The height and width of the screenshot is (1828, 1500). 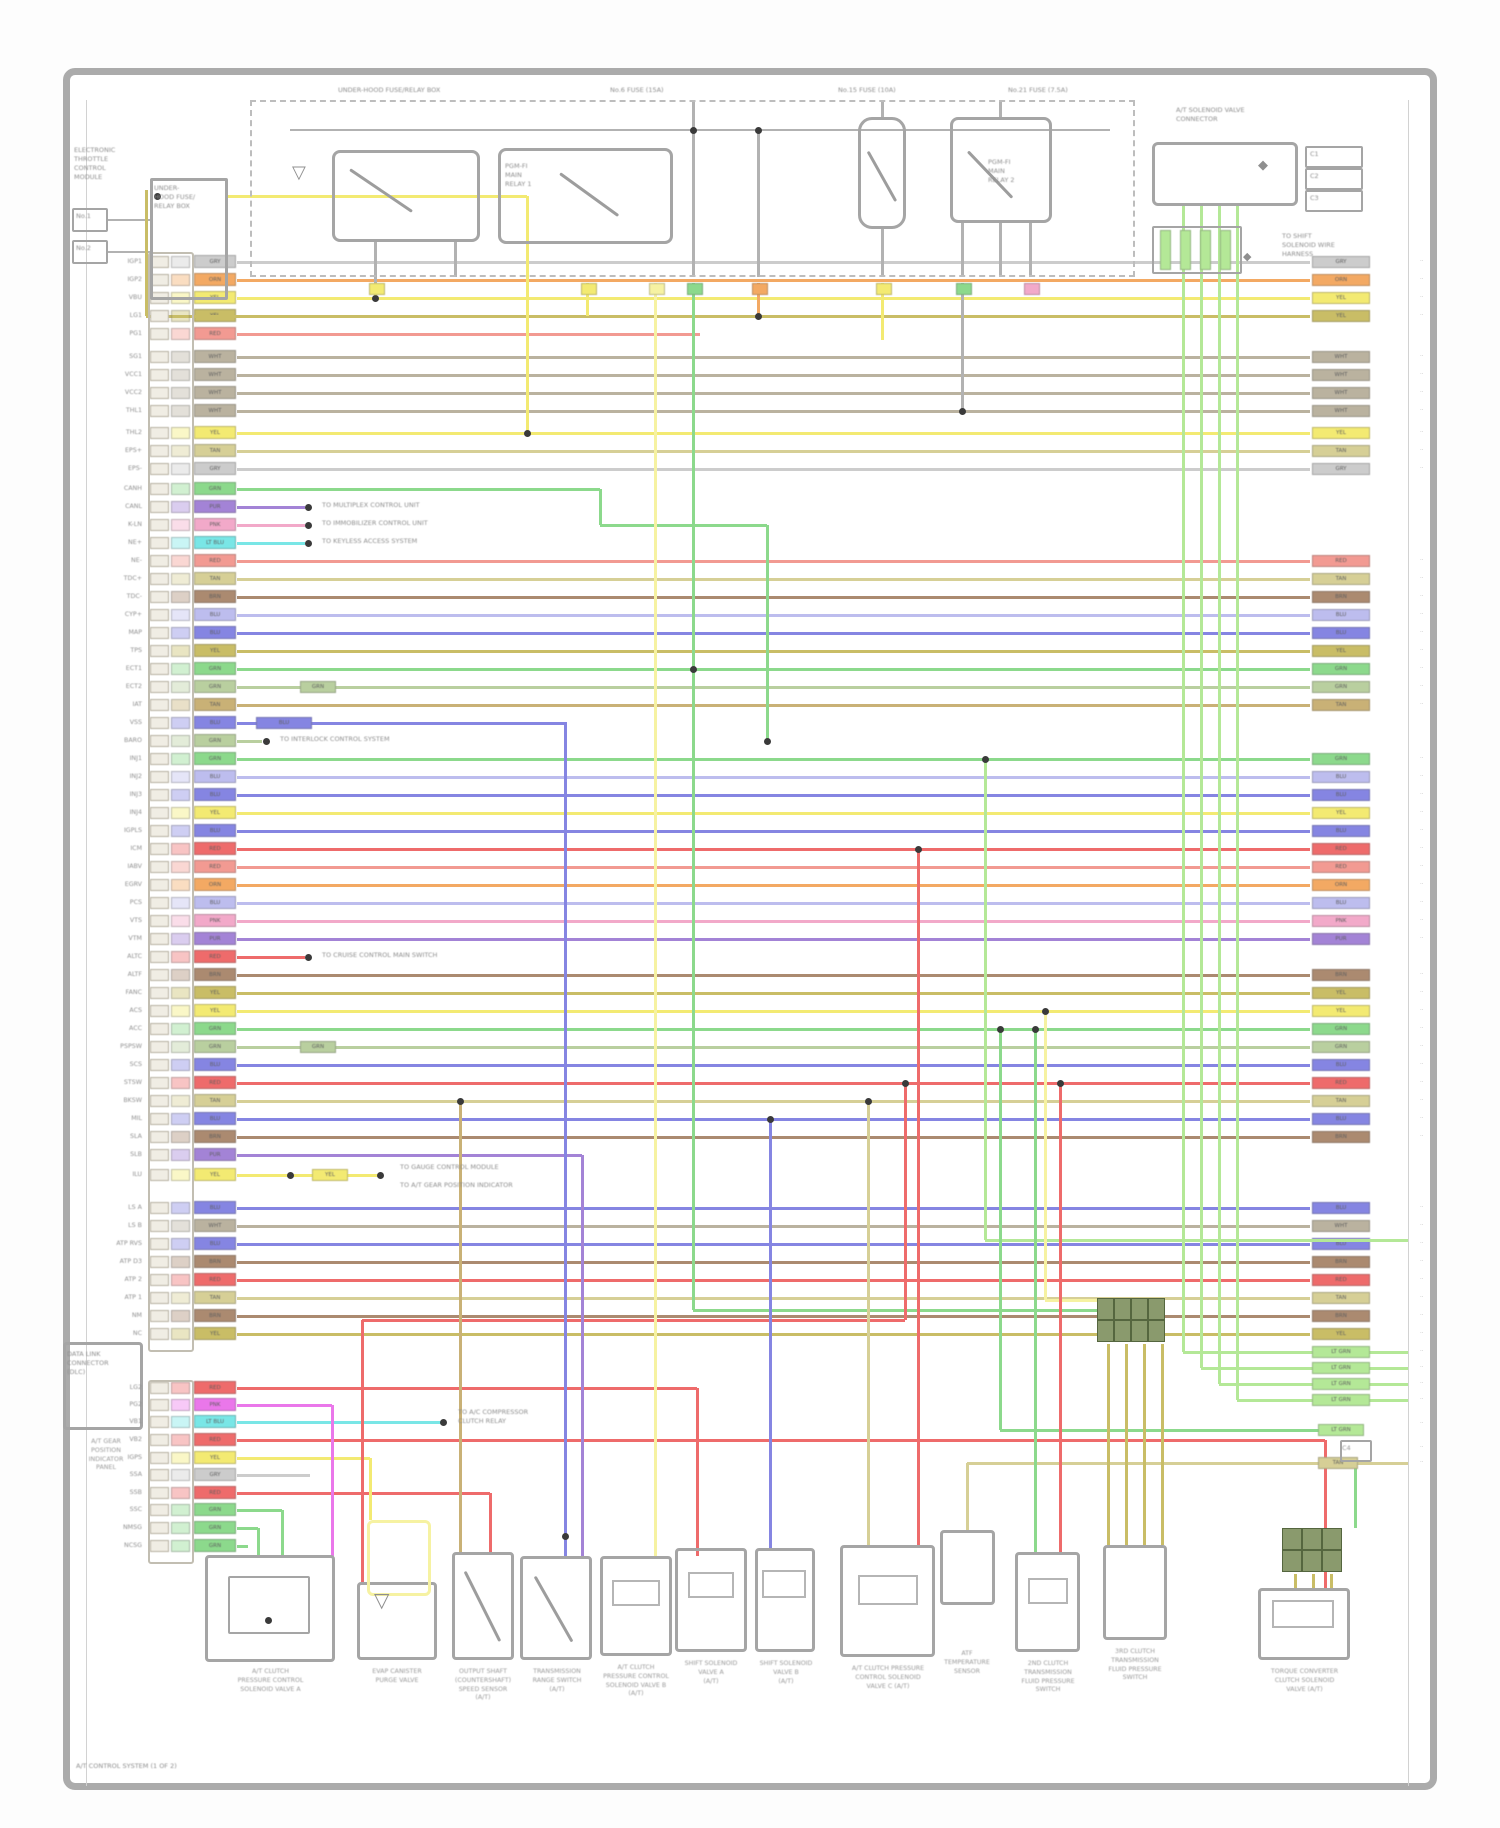 What do you see at coordinates (215, 1010) in the screenshot?
I see `wire-color-label: YEL` at bounding box center [215, 1010].